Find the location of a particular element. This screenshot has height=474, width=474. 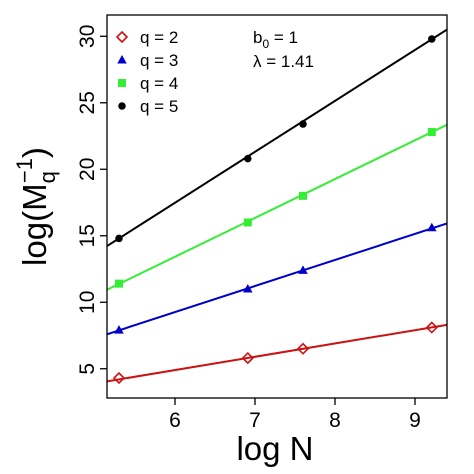

parameter-annotation: b0 = 1λ = 1.41 is located at coordinates (283, 49).